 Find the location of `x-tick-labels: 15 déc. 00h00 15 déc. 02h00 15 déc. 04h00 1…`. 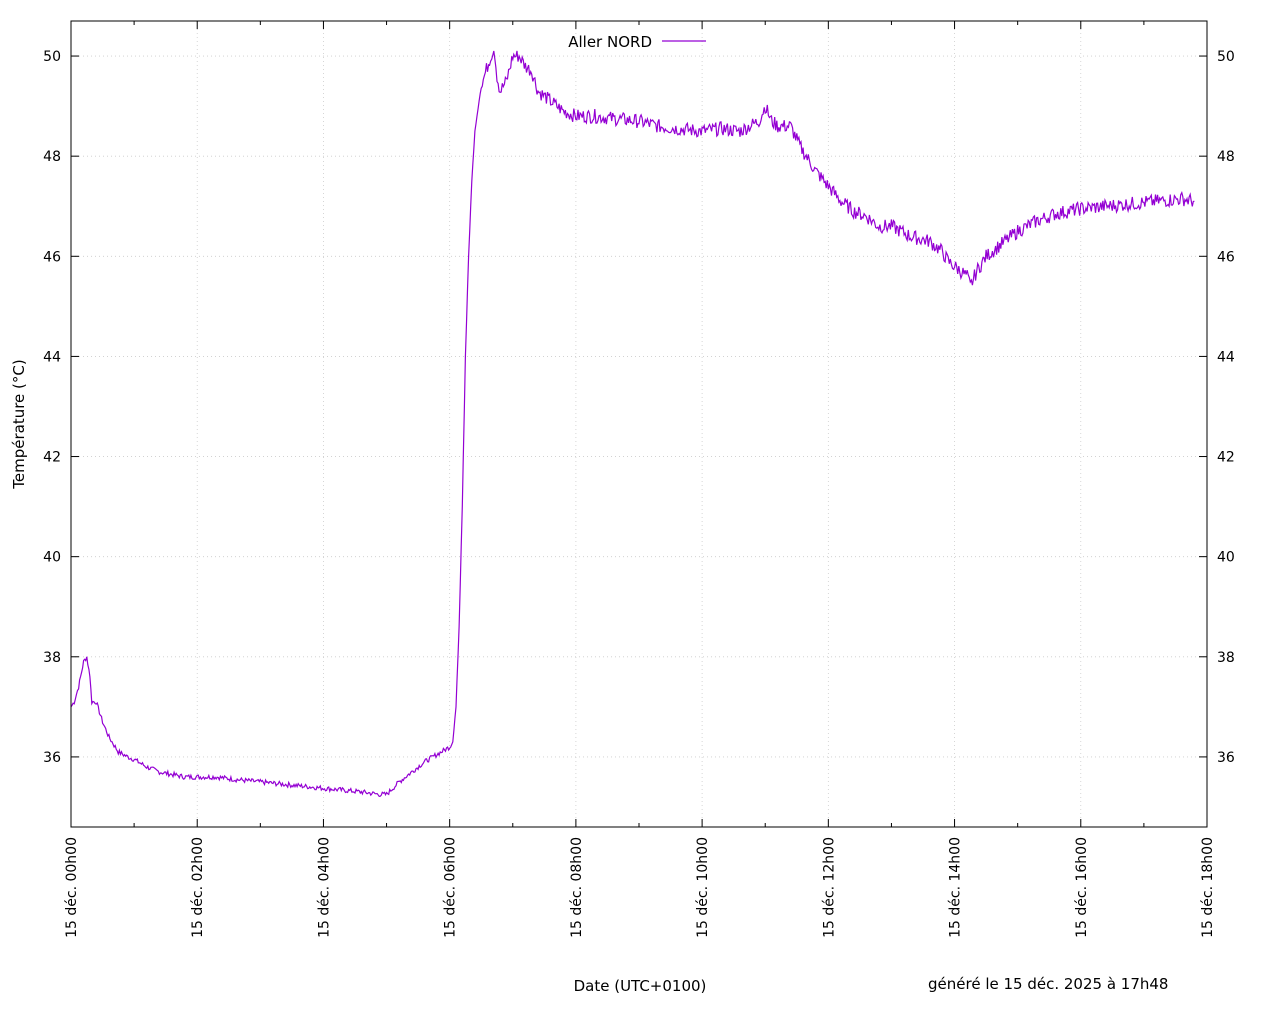

x-tick-labels: 15 déc. 00h00 15 déc. 02h00 15 déc. 04h00 1… is located at coordinates (640, 887).